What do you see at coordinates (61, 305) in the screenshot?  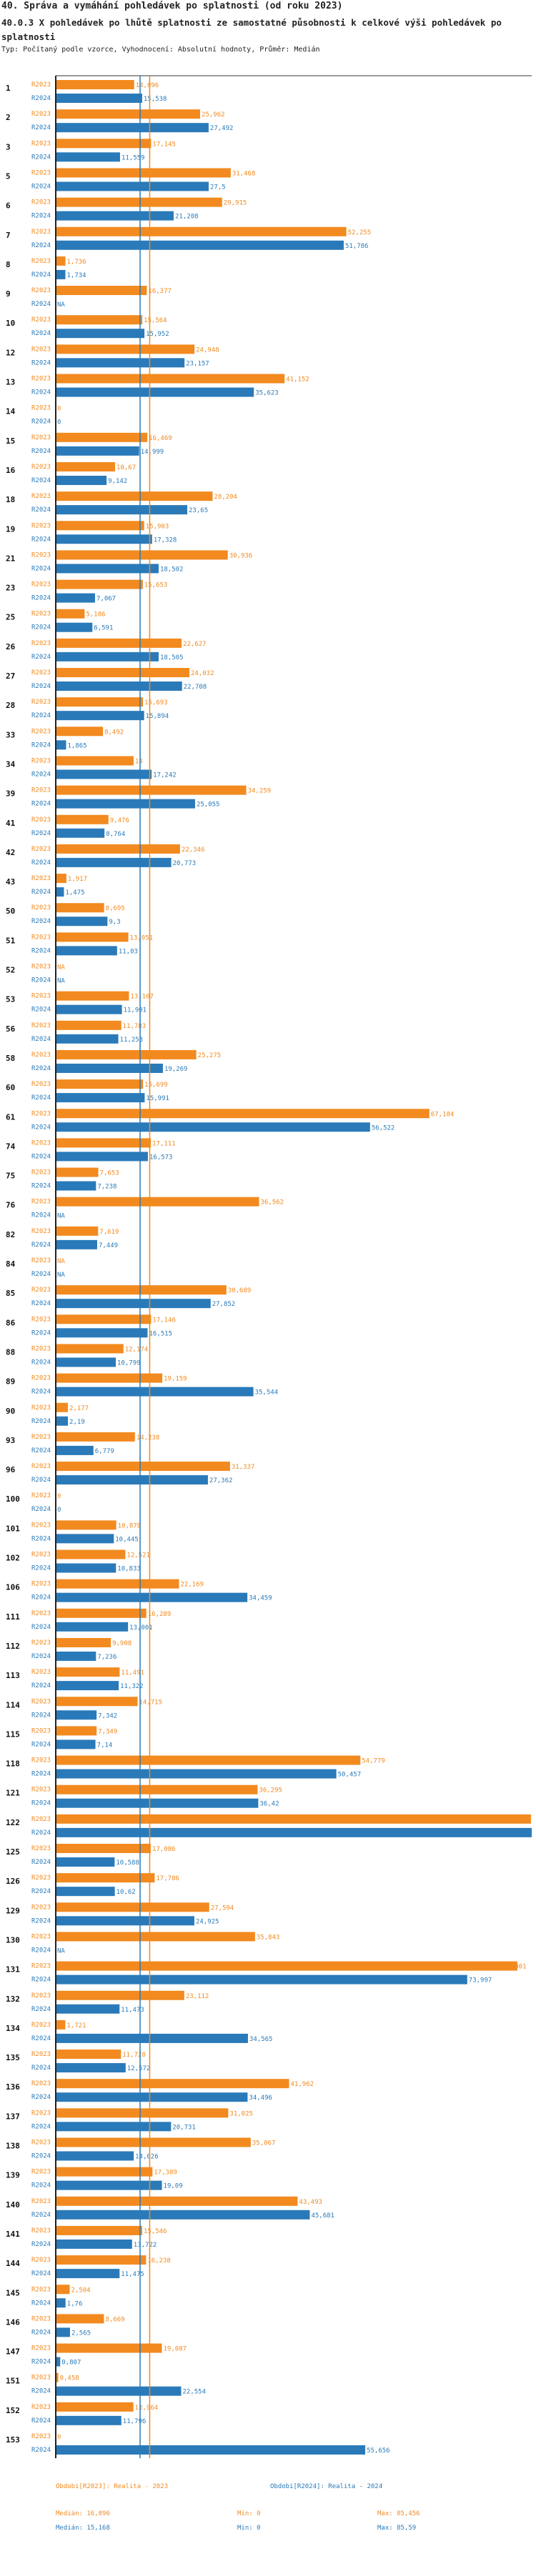 I see `value-label-r2024: NA` at bounding box center [61, 305].